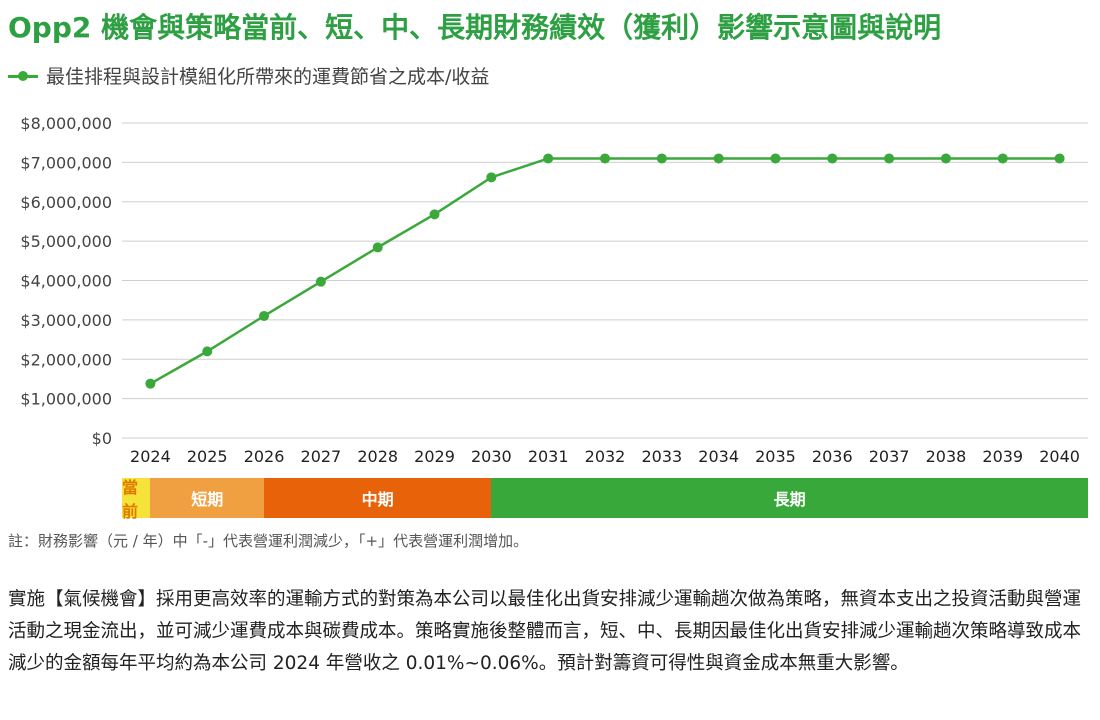 This screenshot has width=1100, height=720. I want to click on x-tick-label: 2033, so click(661, 456).